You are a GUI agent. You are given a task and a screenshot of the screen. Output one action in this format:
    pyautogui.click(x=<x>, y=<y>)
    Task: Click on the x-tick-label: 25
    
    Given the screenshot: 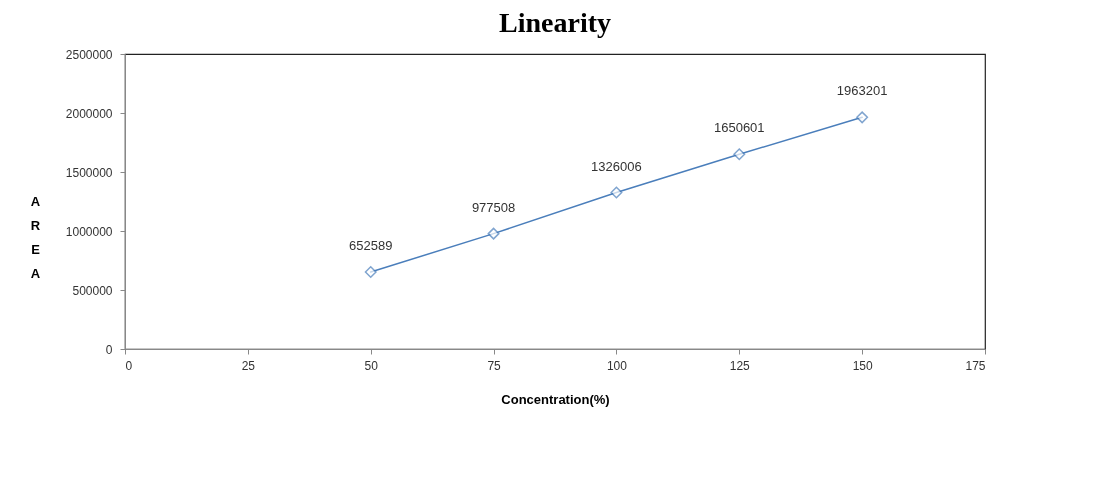 What is the action you would take?
    pyautogui.click(x=248, y=365)
    